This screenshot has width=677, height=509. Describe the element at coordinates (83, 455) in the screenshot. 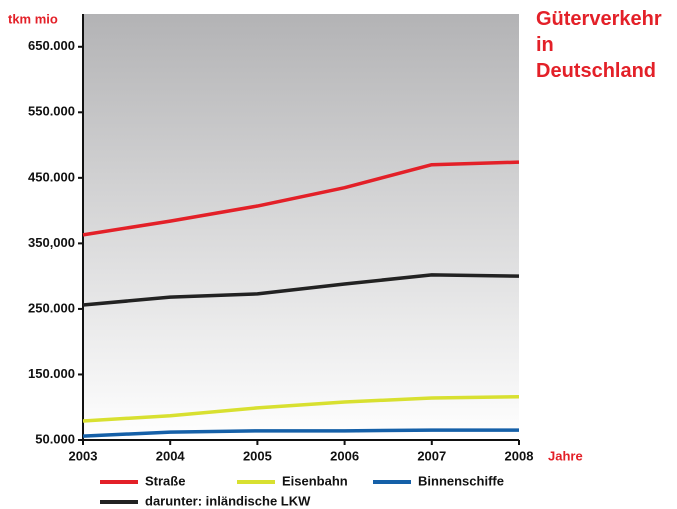

I see `x-tick-label: 2003` at that location.